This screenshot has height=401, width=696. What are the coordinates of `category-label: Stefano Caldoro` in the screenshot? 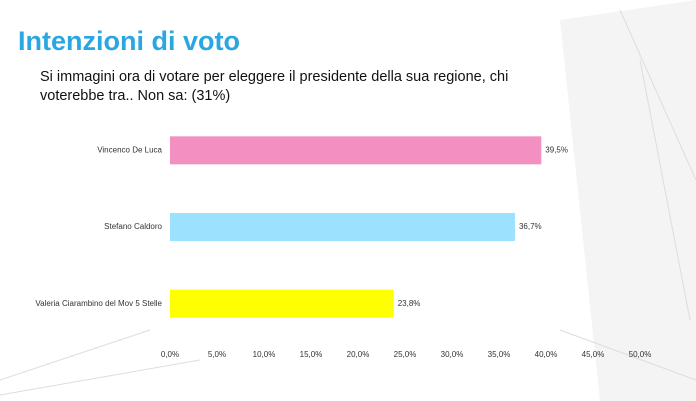 It's located at (133, 226).